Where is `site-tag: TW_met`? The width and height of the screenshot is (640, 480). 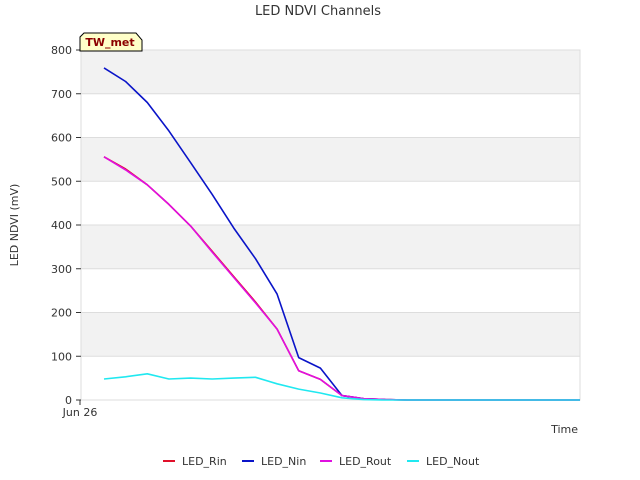
site-tag: TW_met is located at coordinates (111, 42).